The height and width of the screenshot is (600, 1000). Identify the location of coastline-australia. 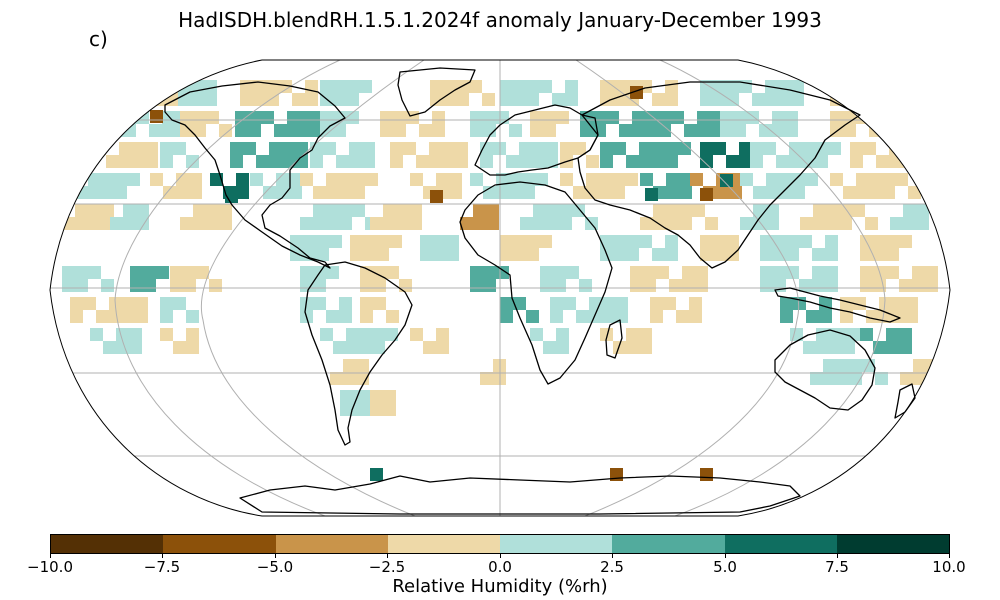
(825, 370).